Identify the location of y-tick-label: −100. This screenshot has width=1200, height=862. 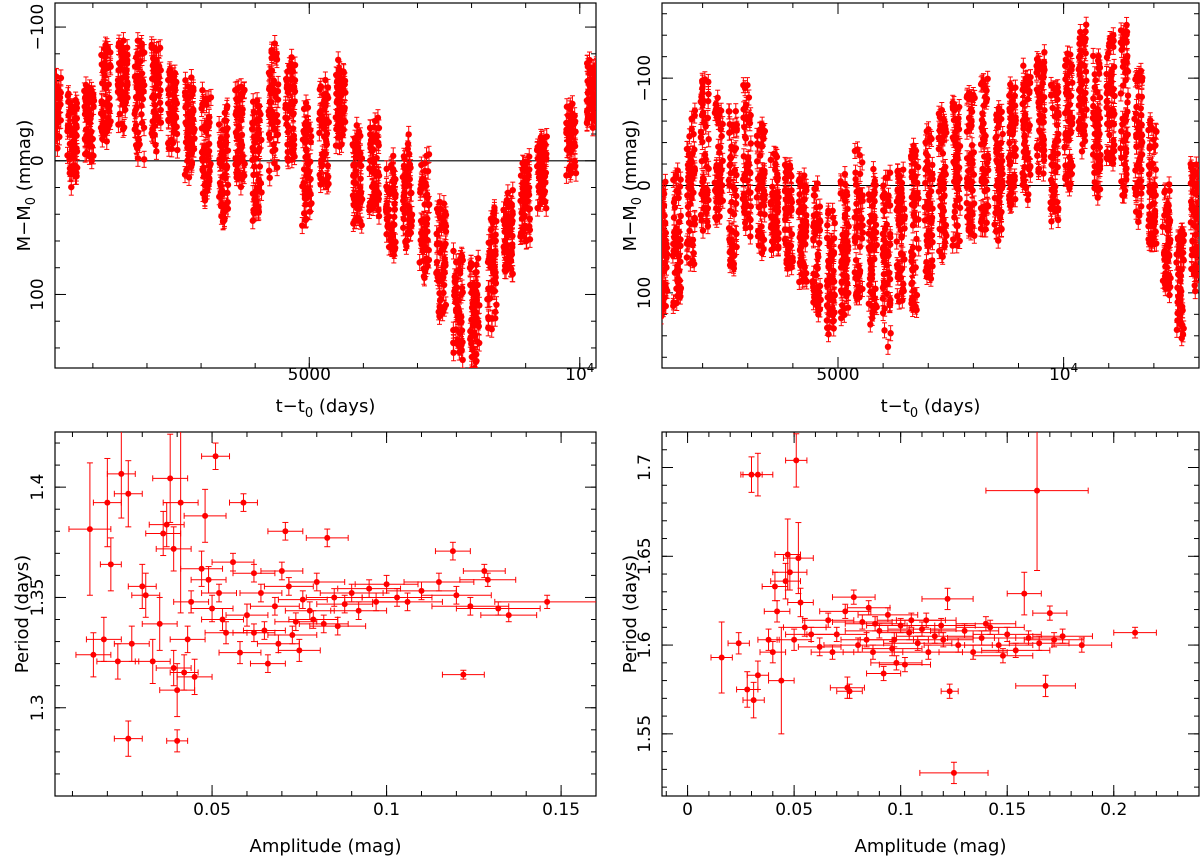
(38, 27).